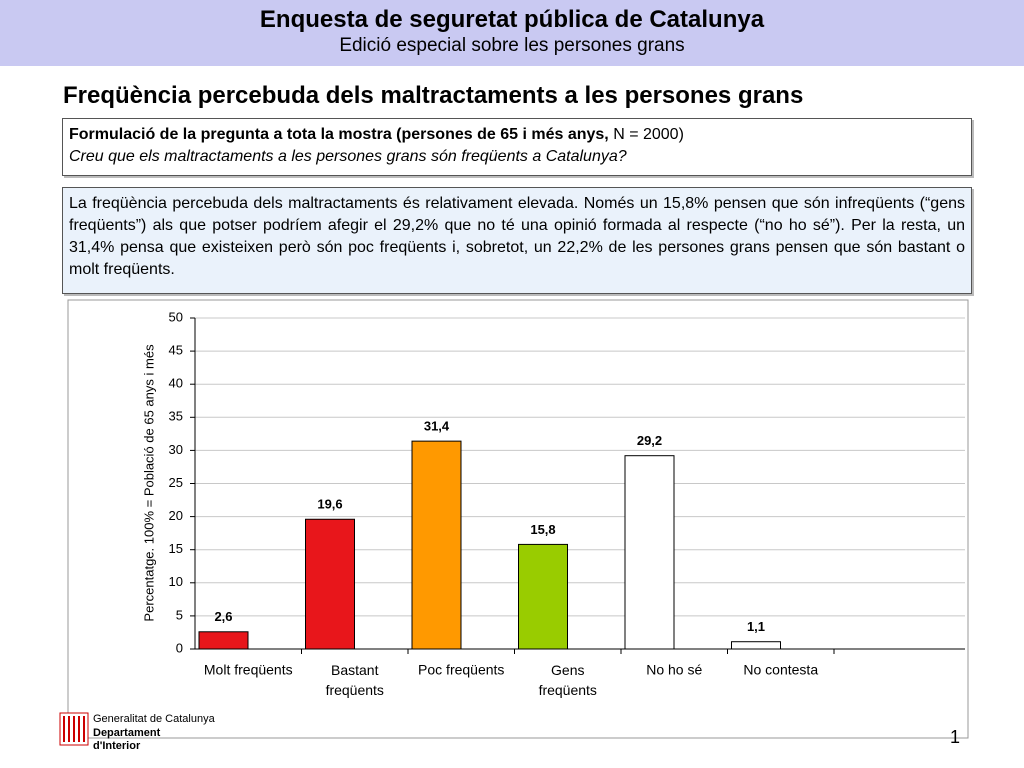 The width and height of the screenshot is (1024, 768). What do you see at coordinates (248, 670) in the screenshot?
I see `x-tick-label: Molt freqüents` at bounding box center [248, 670].